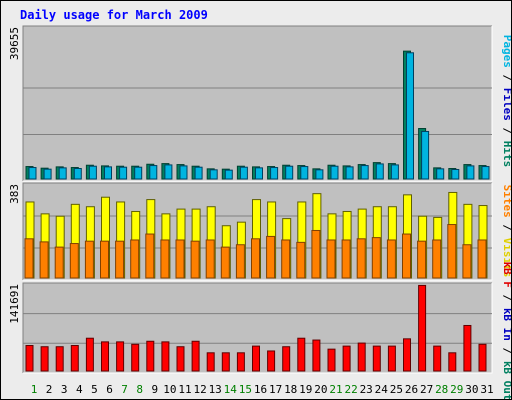  I want to click on x-tick-label: 29, so click(456, 389).